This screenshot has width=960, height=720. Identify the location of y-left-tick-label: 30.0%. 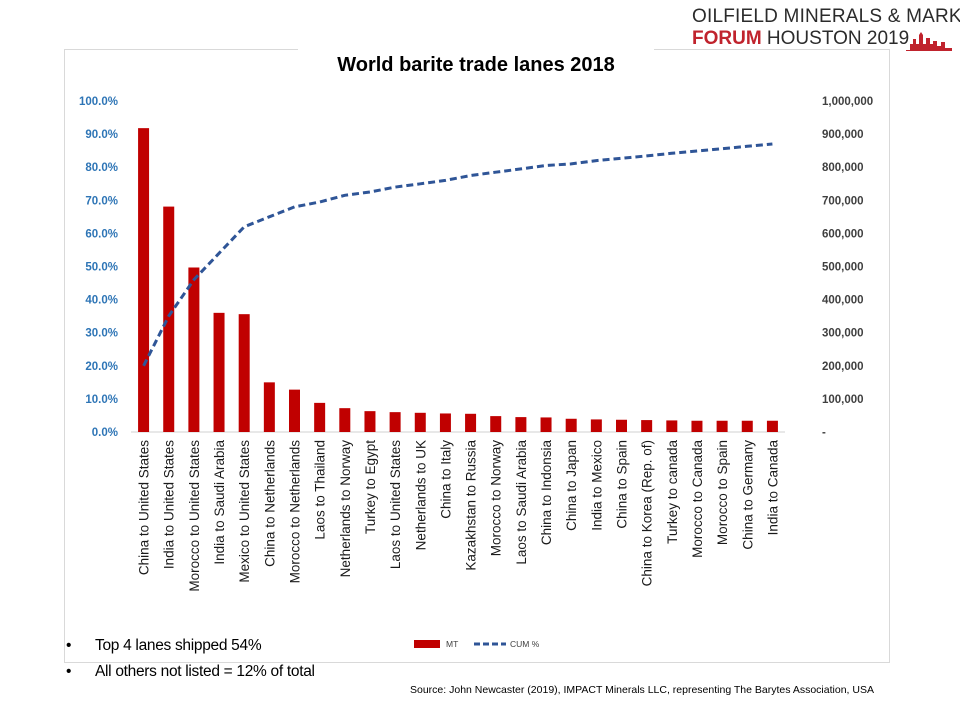
(101, 334).